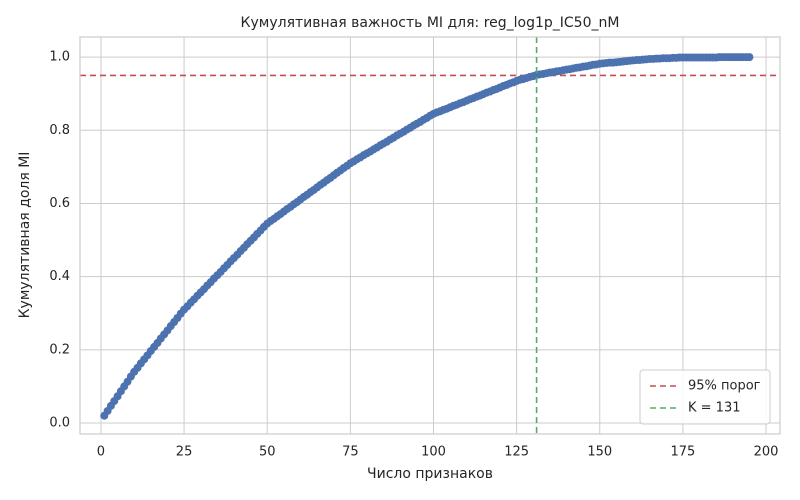  What do you see at coordinates (59, 423) in the screenshot?
I see `y-tick-label: 0.0` at bounding box center [59, 423].